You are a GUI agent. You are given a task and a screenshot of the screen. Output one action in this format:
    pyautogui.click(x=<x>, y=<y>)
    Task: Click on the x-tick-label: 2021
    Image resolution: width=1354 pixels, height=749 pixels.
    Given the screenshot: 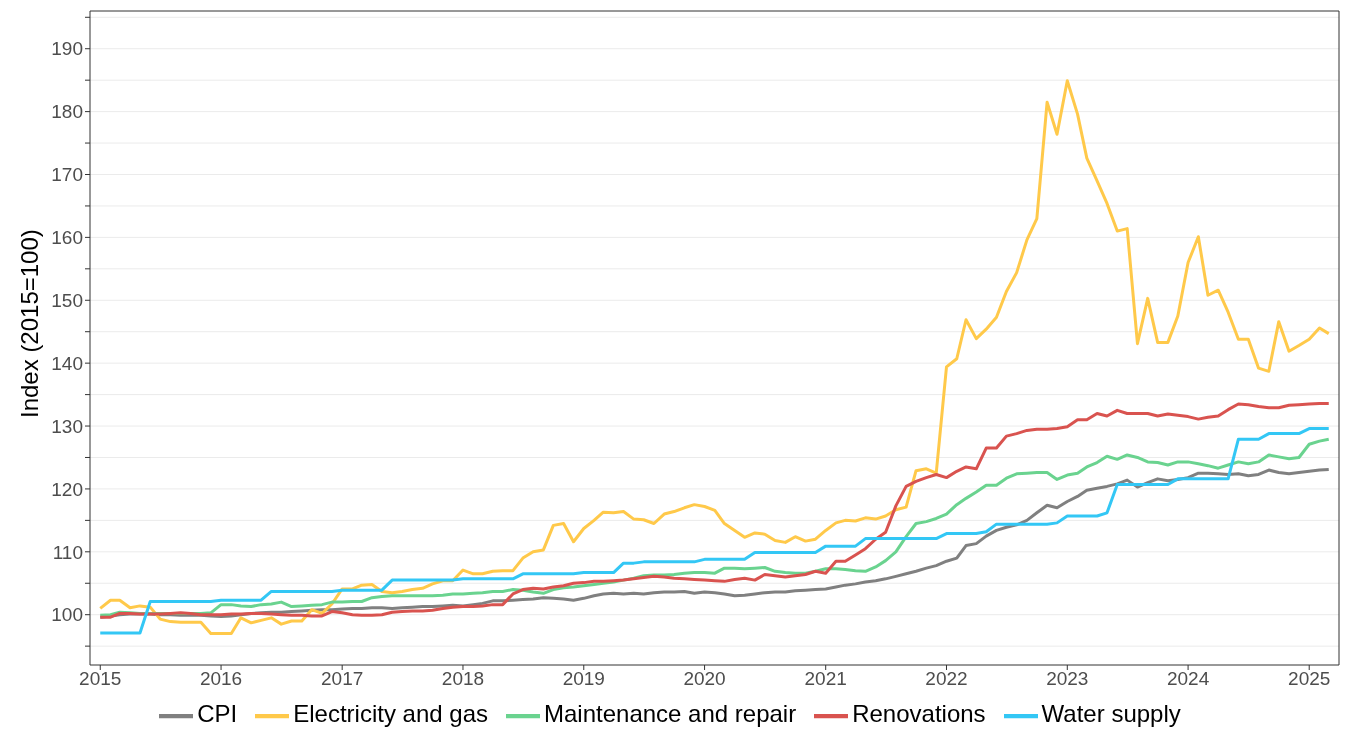 What is the action you would take?
    pyautogui.click(x=825, y=679)
    